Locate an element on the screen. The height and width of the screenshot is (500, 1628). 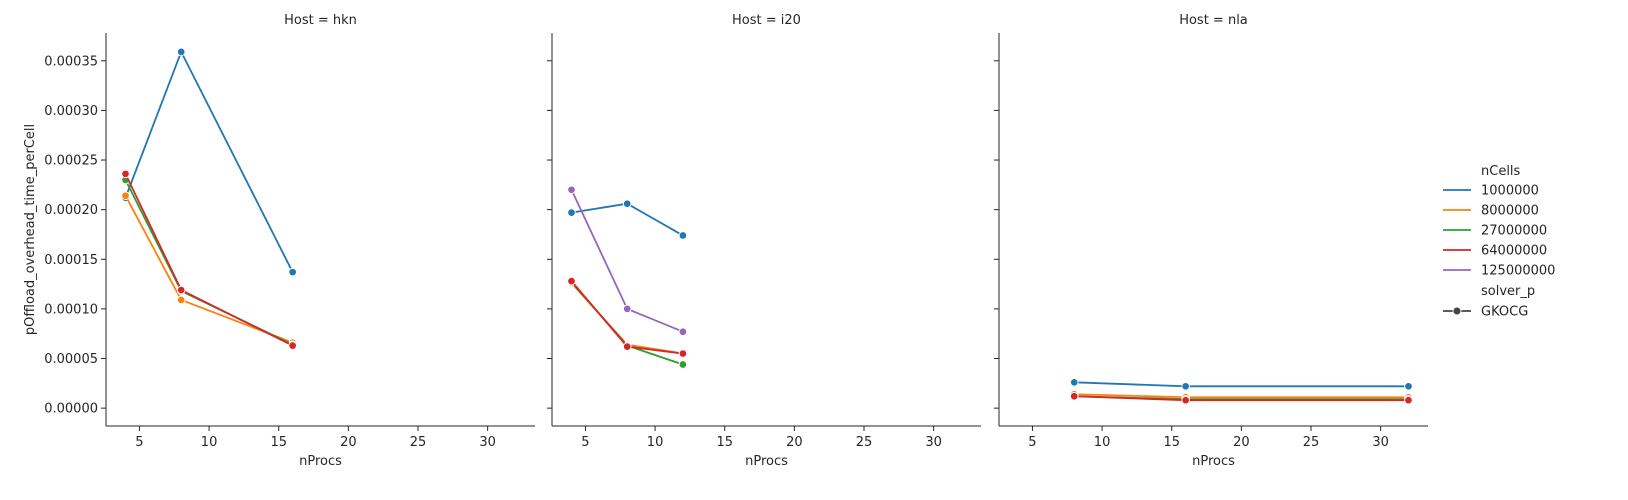
y-tick-label: 0.00025 is located at coordinates (71, 161).